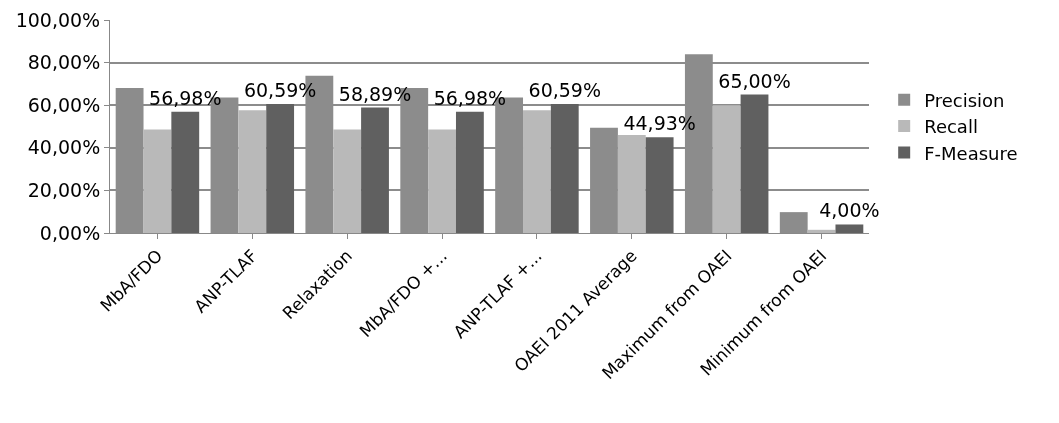 This screenshot has width=1059, height=423. Describe the element at coordinates (754, 80) in the screenshot. I see `data-label: 65,00%` at that location.